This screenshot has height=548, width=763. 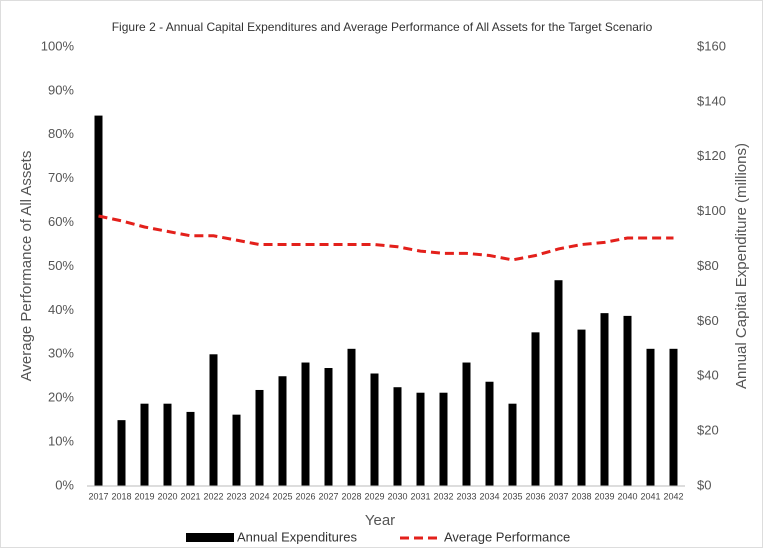 I want to click on y2-tick-label: $140, so click(x=711, y=100).